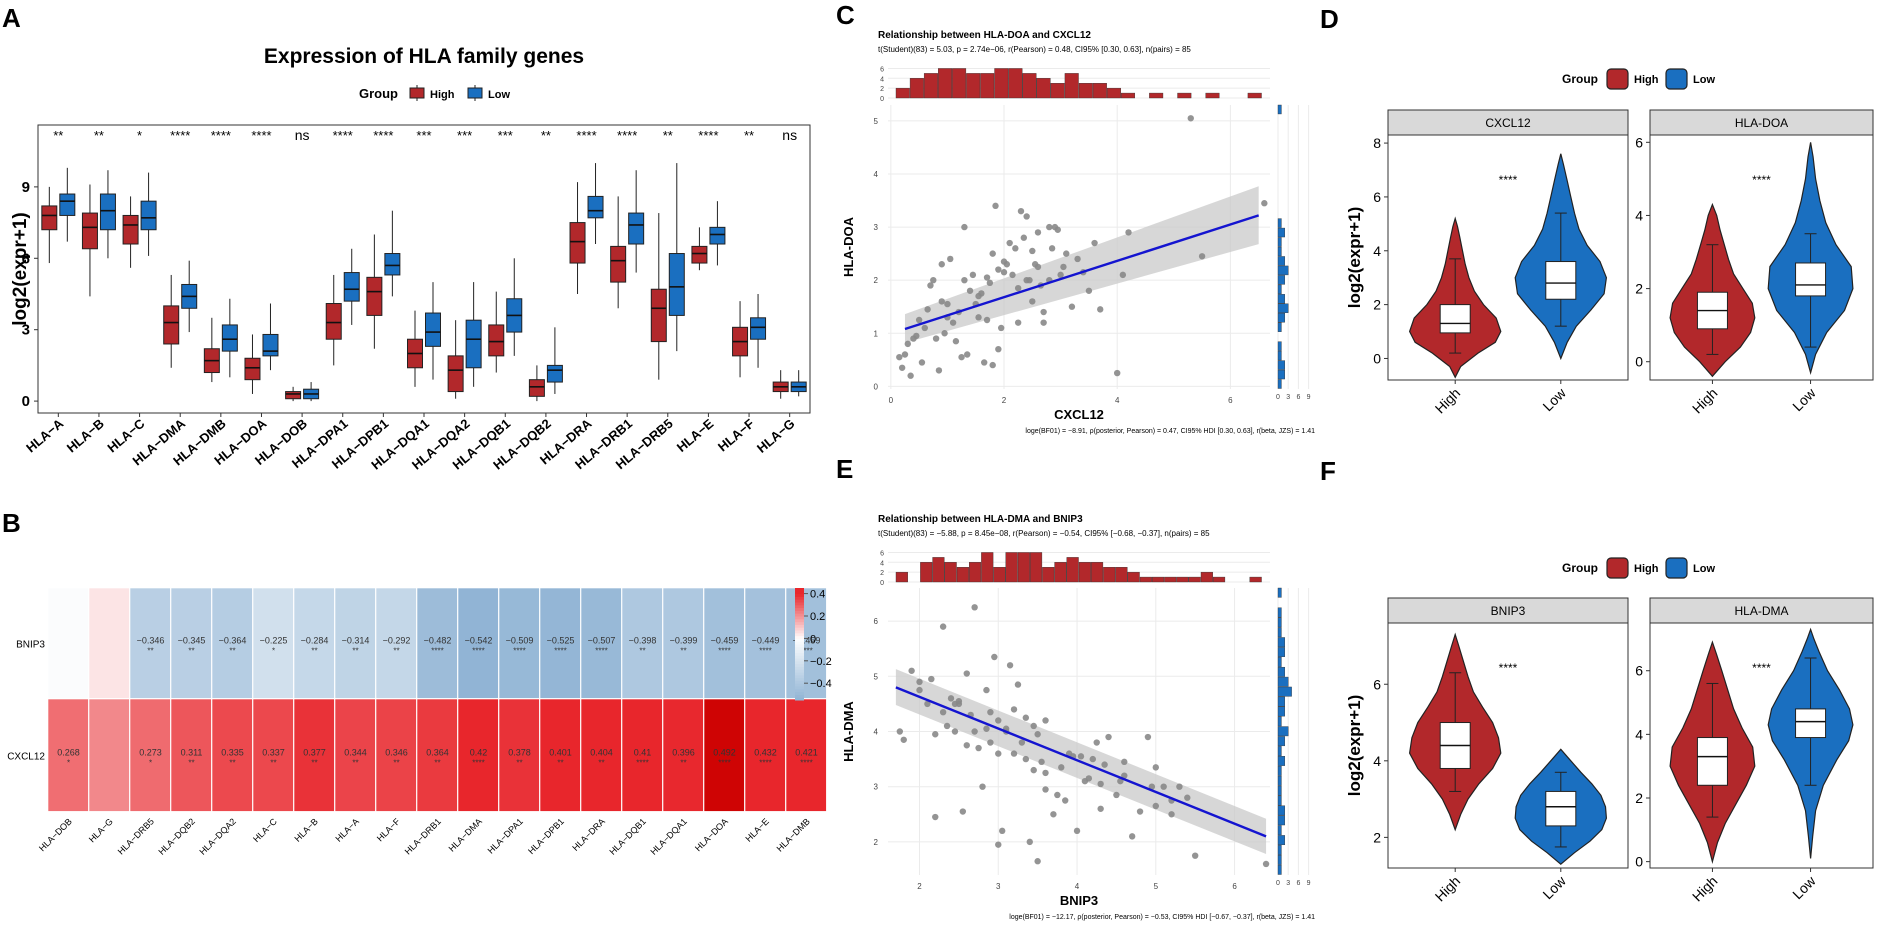  Describe the element at coordinates (136, 836) in the screenshot. I see `heatmap-column-label: HLA−DRB5` at that location.